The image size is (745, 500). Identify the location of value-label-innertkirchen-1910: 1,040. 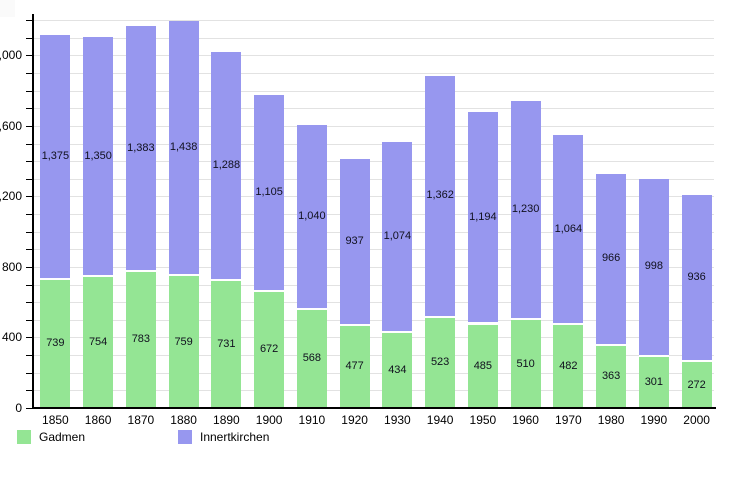
(312, 215).